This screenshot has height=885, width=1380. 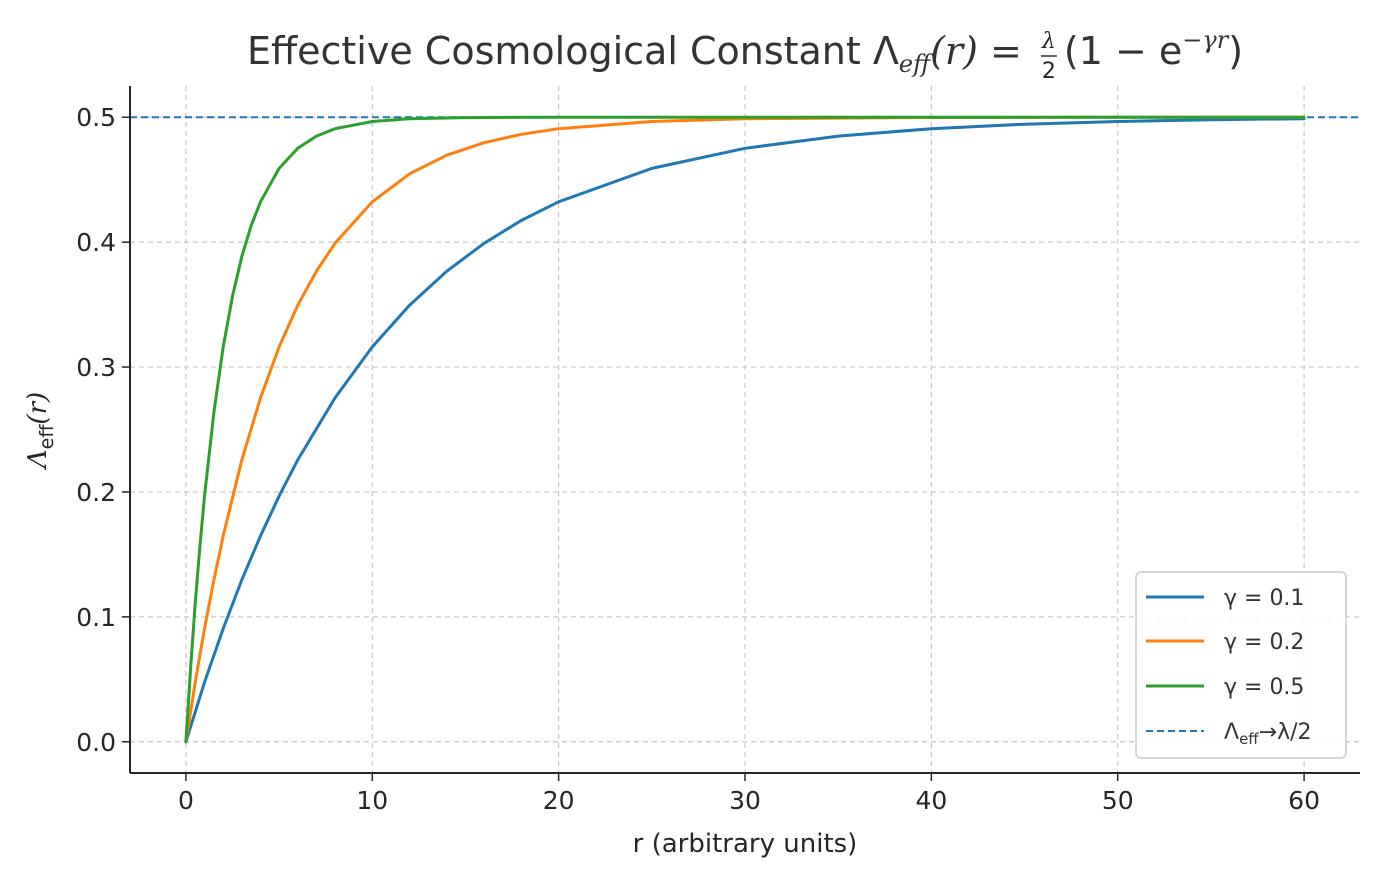 What do you see at coordinates (96, 617) in the screenshot?
I see `y-tick-label: 0.1` at bounding box center [96, 617].